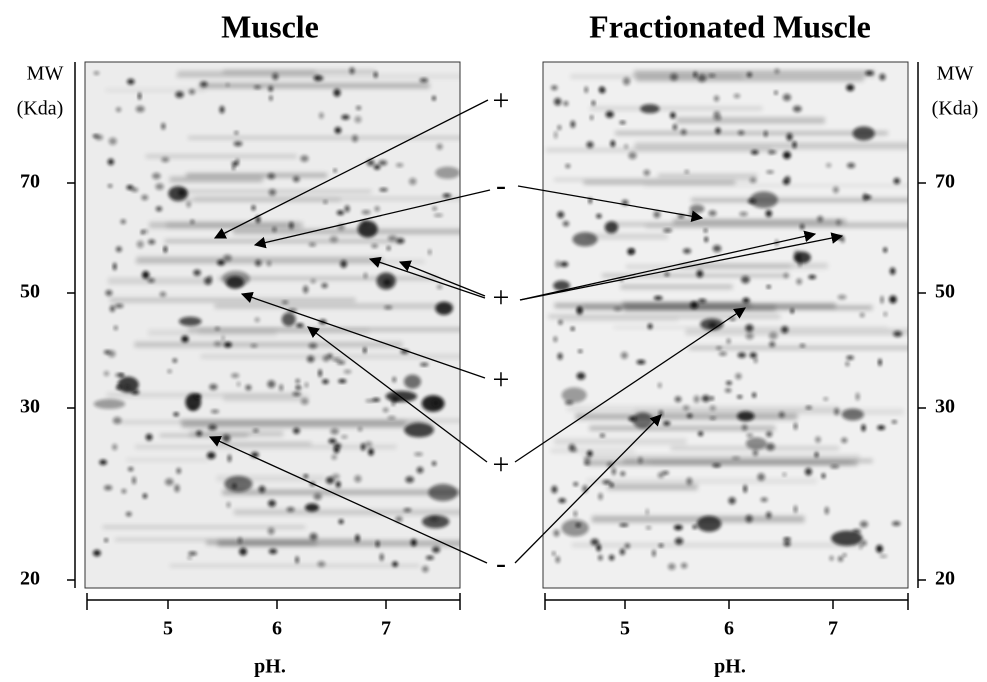 The width and height of the screenshot is (987, 682). What do you see at coordinates (945, 292) in the screenshot?
I see `y-tick-label: 50` at bounding box center [945, 292].